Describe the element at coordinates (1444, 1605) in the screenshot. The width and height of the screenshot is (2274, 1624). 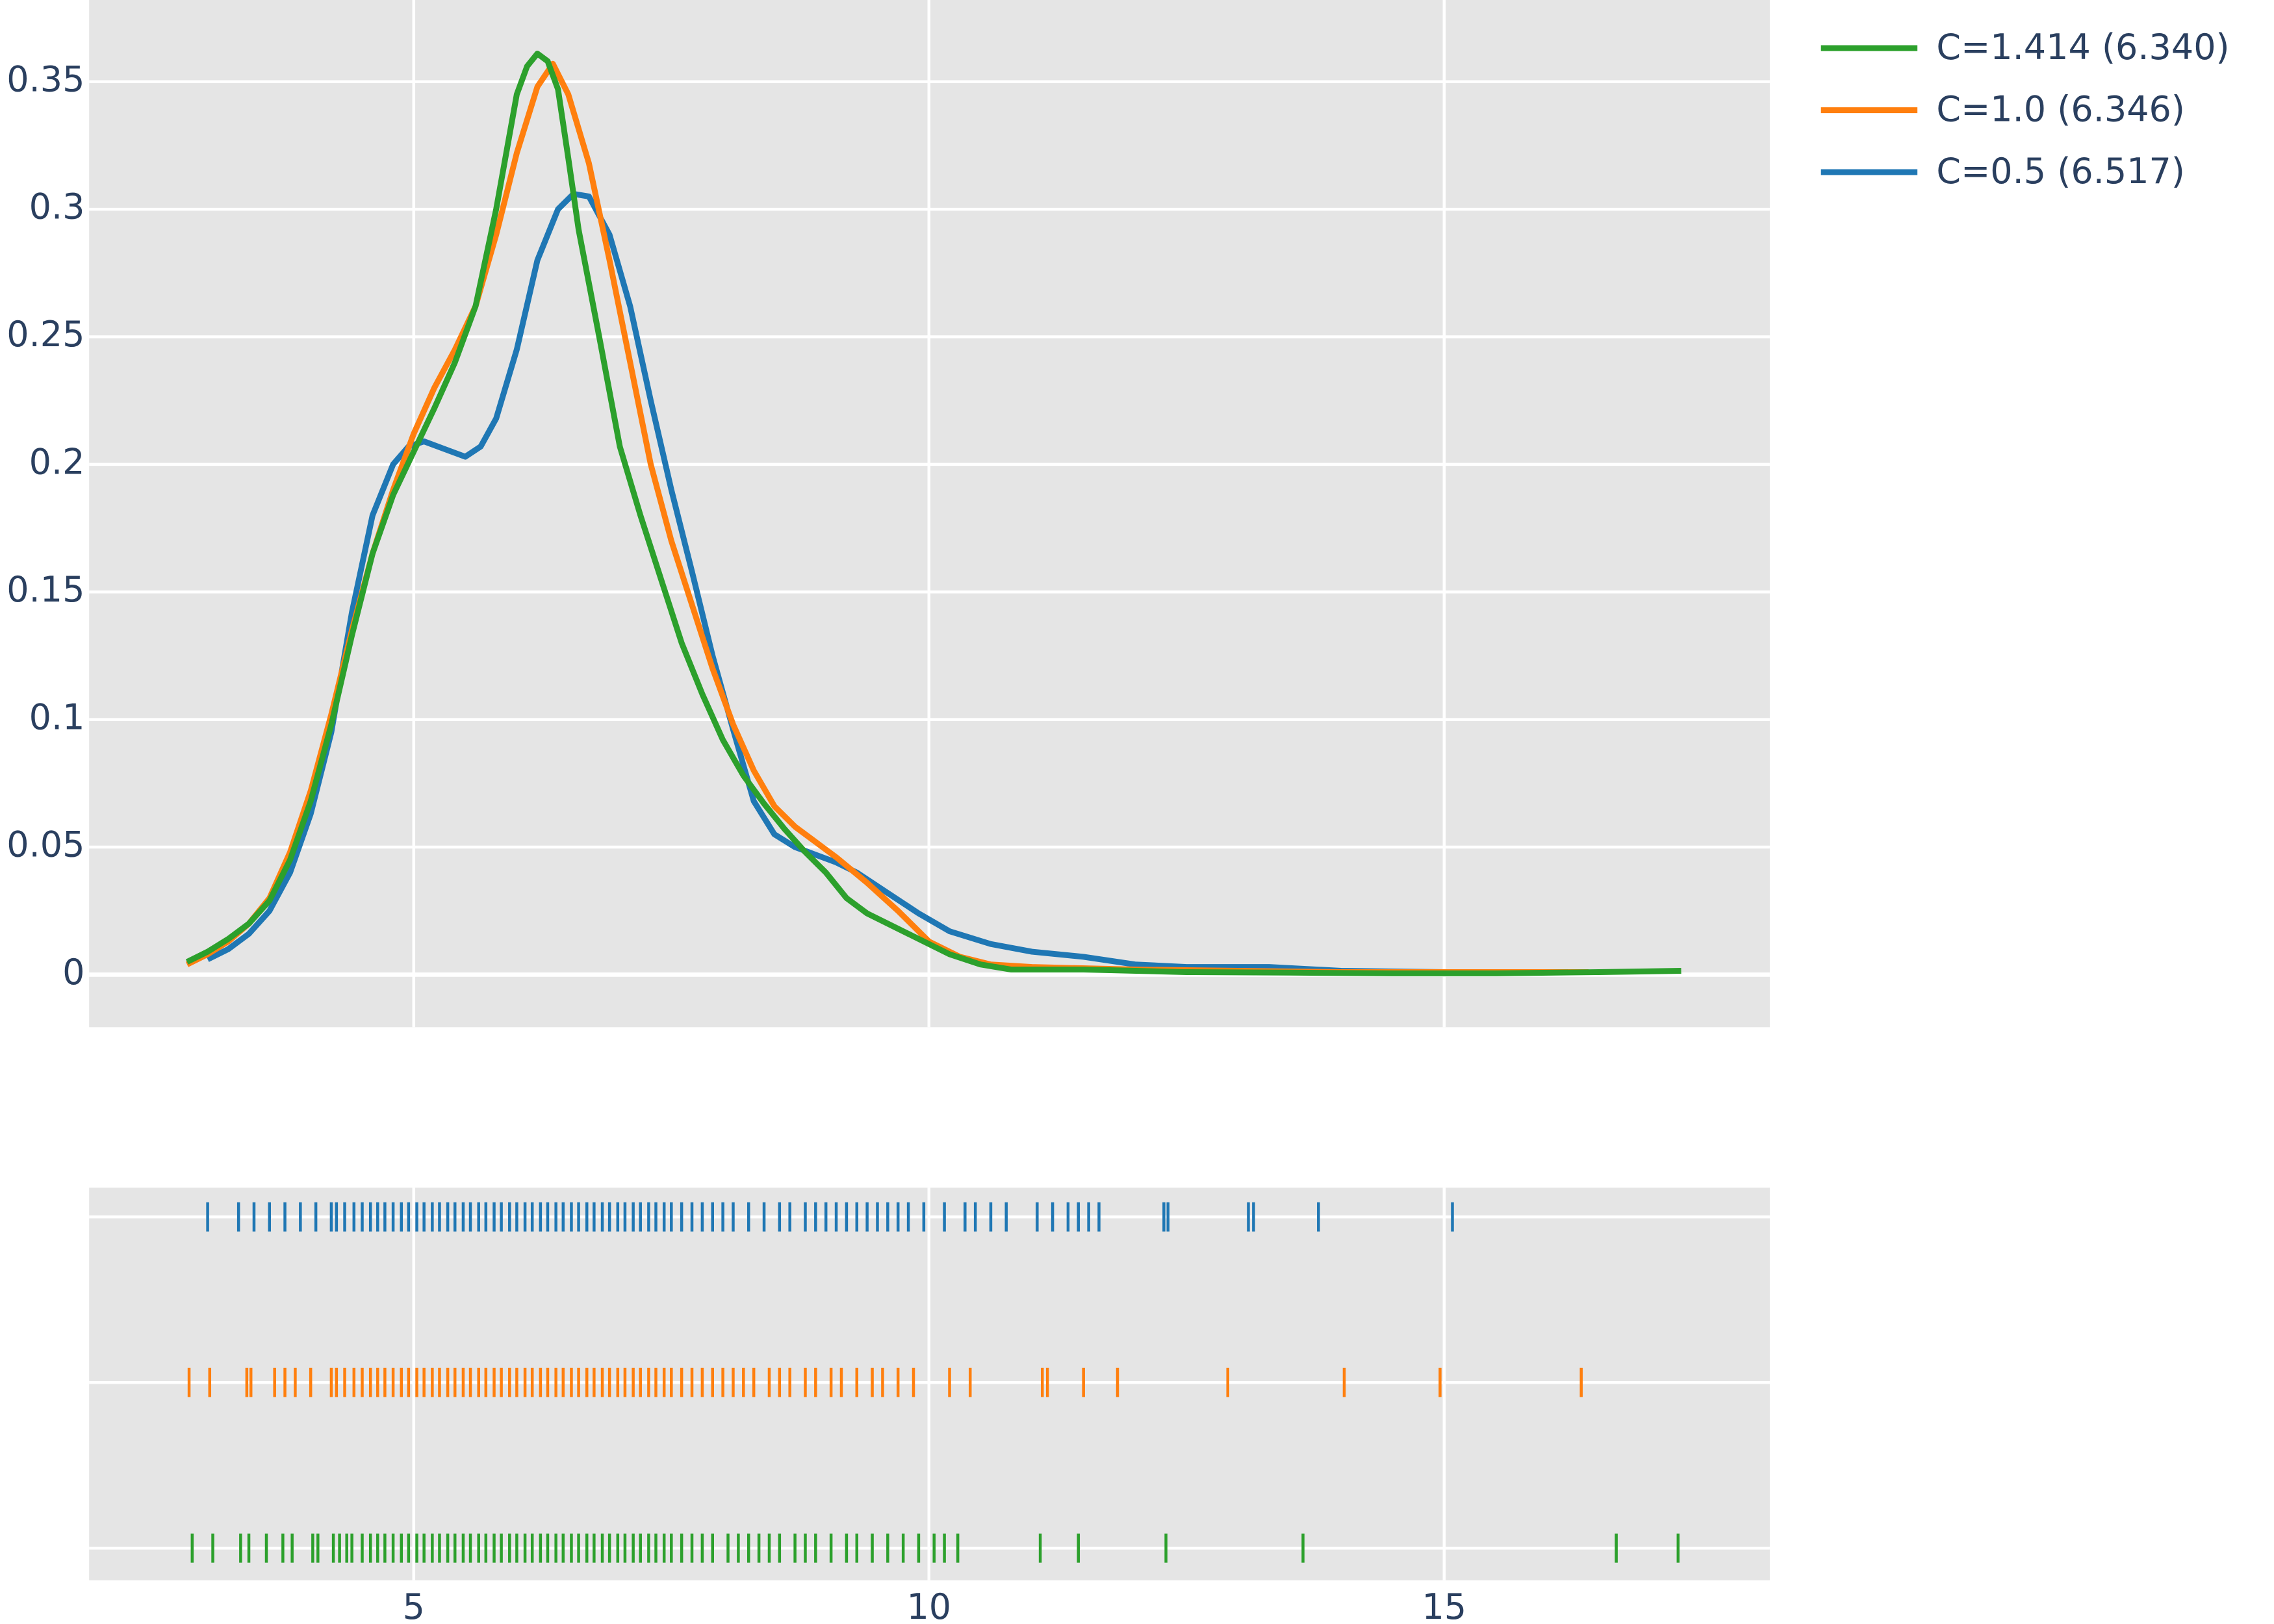
I see `x-tick-label: 15` at that location.